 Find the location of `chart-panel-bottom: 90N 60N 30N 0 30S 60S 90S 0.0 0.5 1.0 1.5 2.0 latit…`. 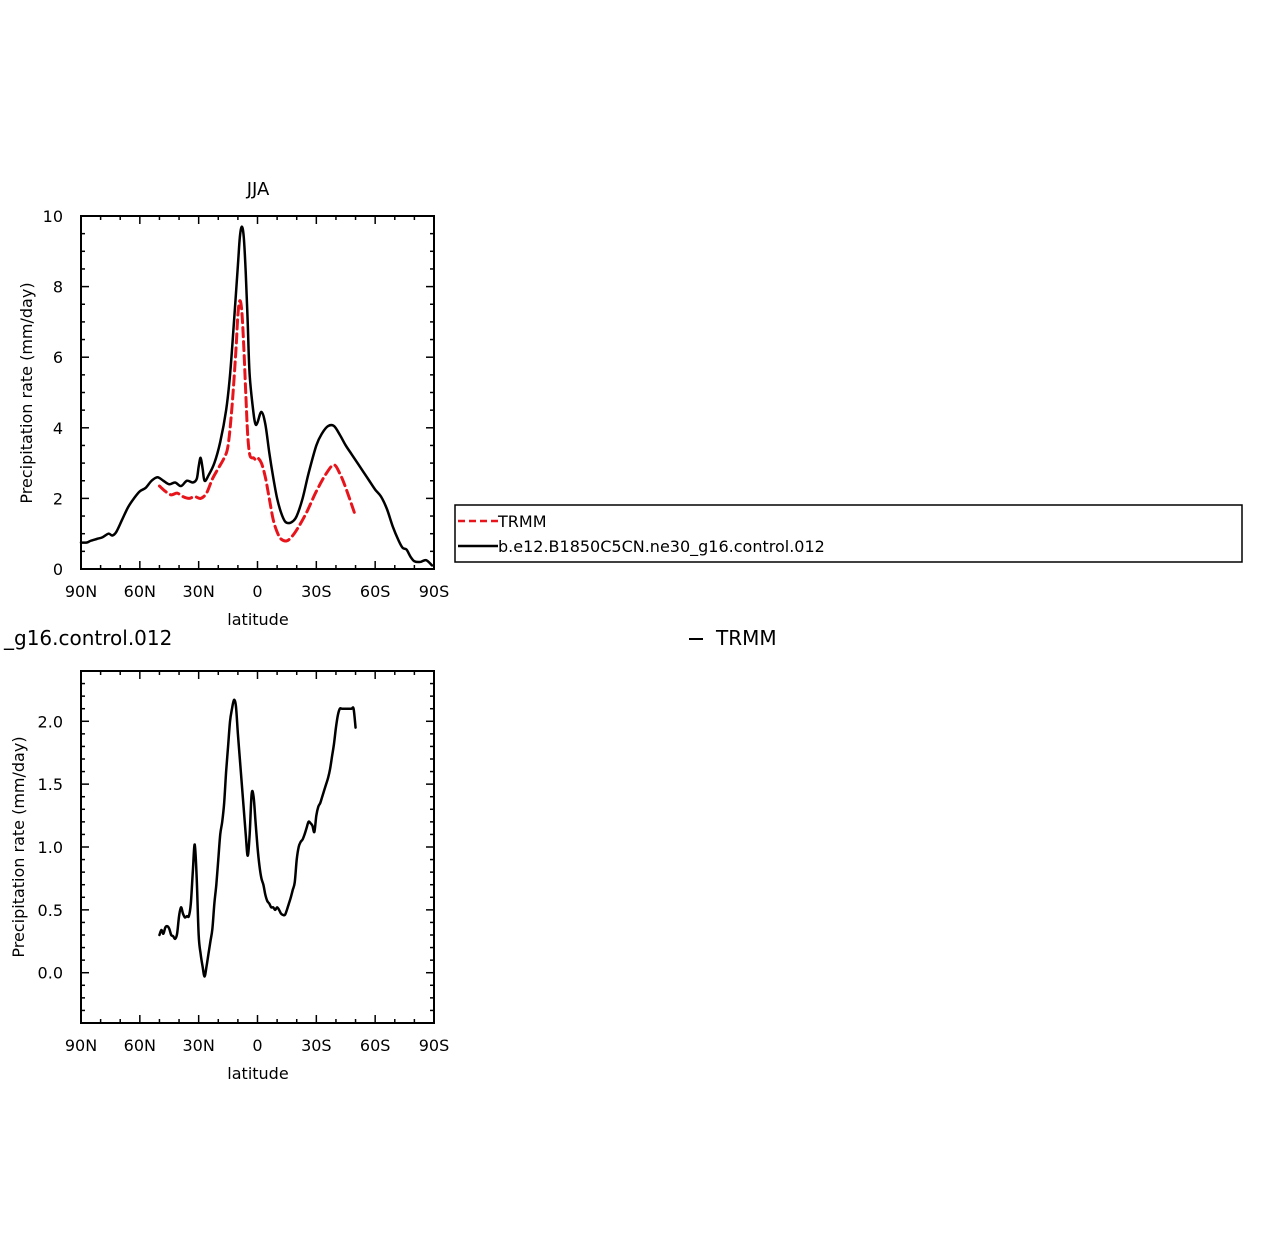

chart-panel-bottom: 90N 60N 30N 0 30S 60S 90S 0.0 0.5 1.0 1.5 2.0 latit… is located at coordinates (229, 876).